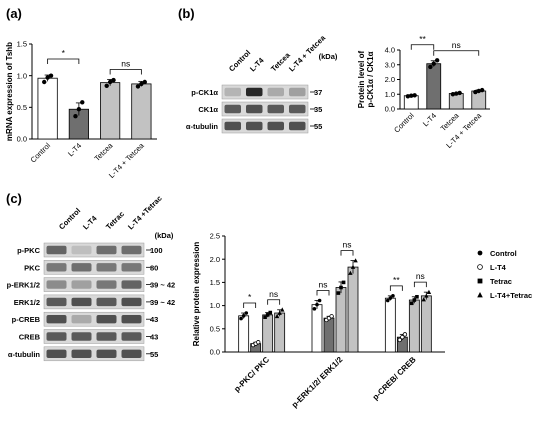  Describe the element at coordinates (14, 13) in the screenshot. I see `panel-label-a: (a)` at that location.